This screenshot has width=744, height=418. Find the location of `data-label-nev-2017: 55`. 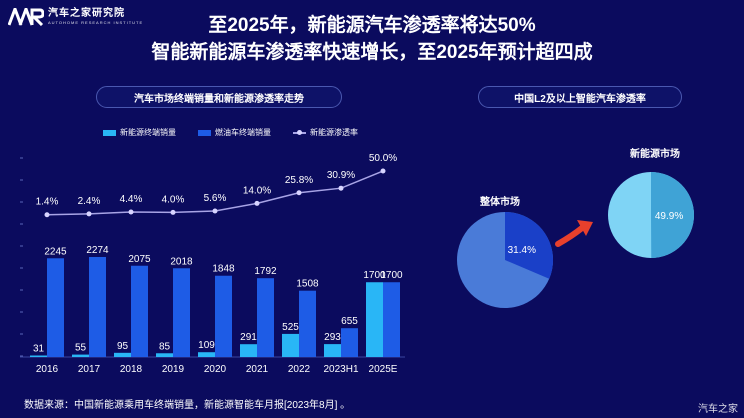

data-label-nev-2017: 55 is located at coordinates (81, 348).